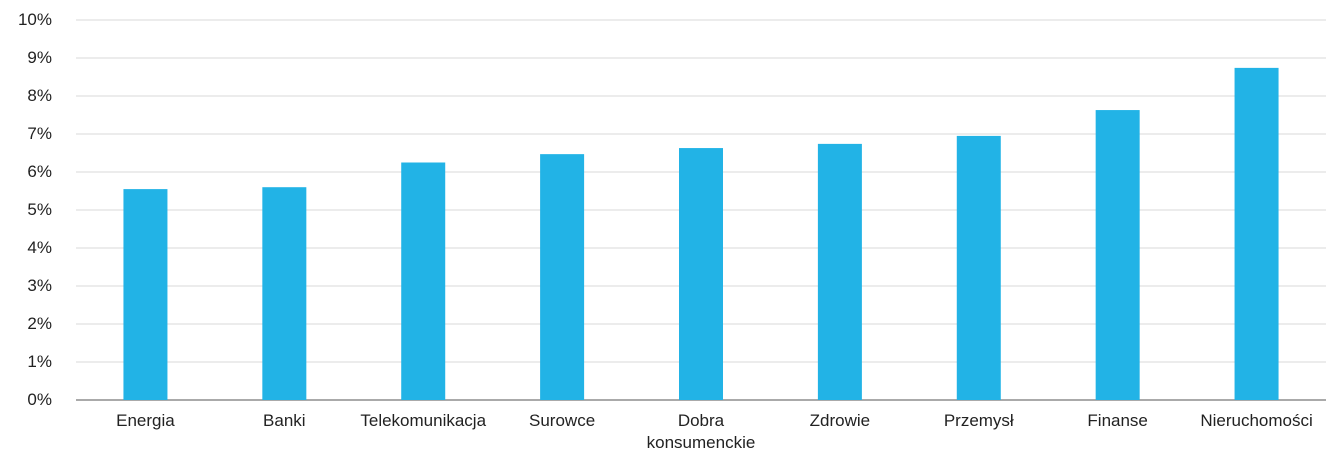 The image size is (1330, 459). What do you see at coordinates (1117, 420) in the screenshot?
I see `x-tick-label: Finanse` at bounding box center [1117, 420].